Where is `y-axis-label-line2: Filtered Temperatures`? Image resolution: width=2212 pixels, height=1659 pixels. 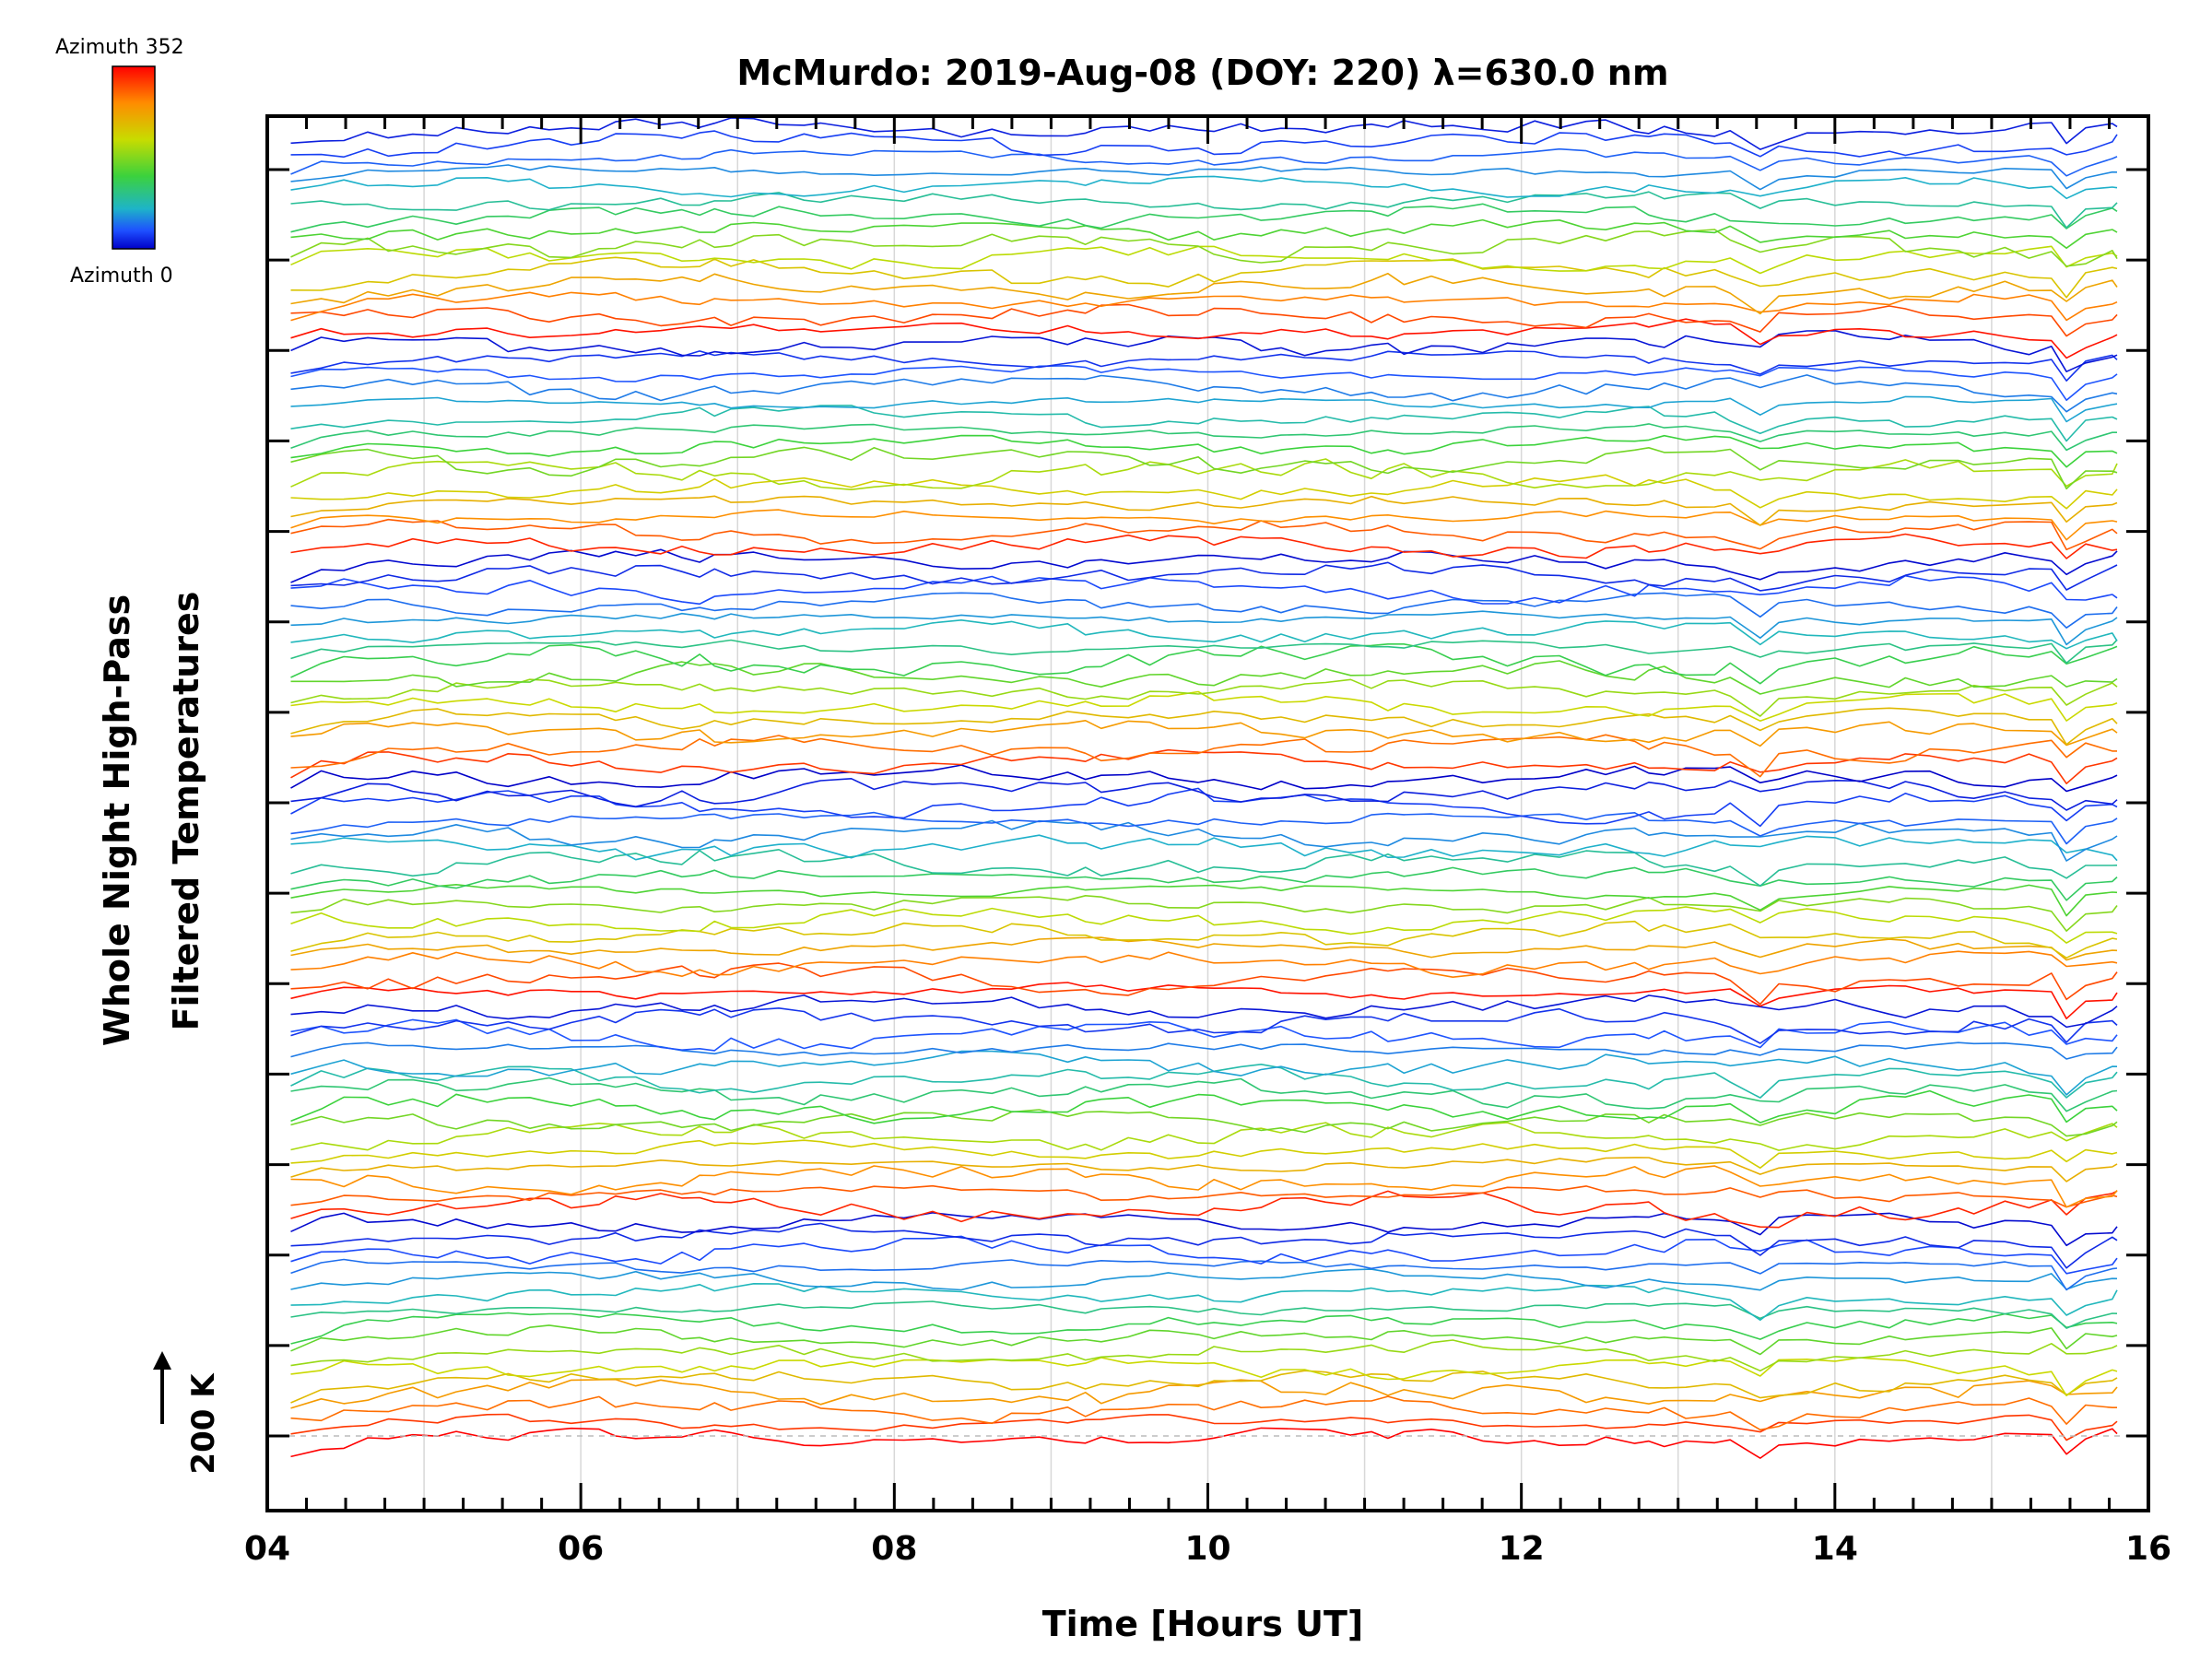
y-axis-label-line2: Filtered Temperatures is located at coordinates (186, 811).